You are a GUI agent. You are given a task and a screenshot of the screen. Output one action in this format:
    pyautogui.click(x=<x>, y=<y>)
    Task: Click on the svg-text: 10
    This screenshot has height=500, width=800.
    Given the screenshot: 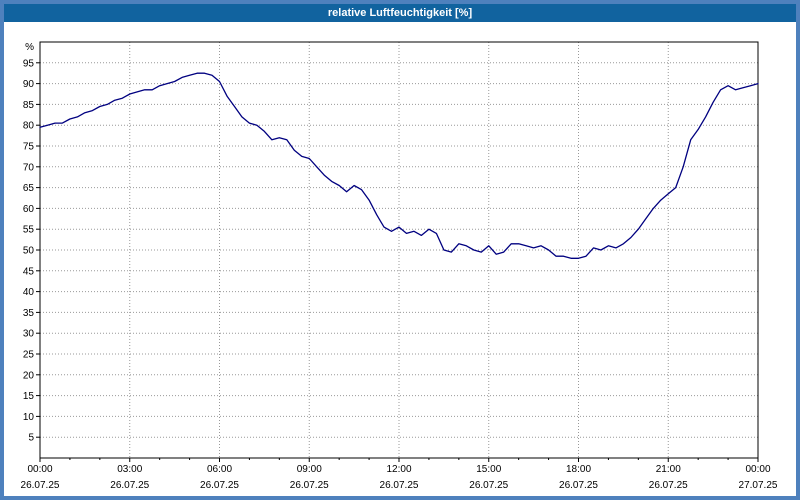 What is the action you would take?
    pyautogui.click(x=29, y=417)
    